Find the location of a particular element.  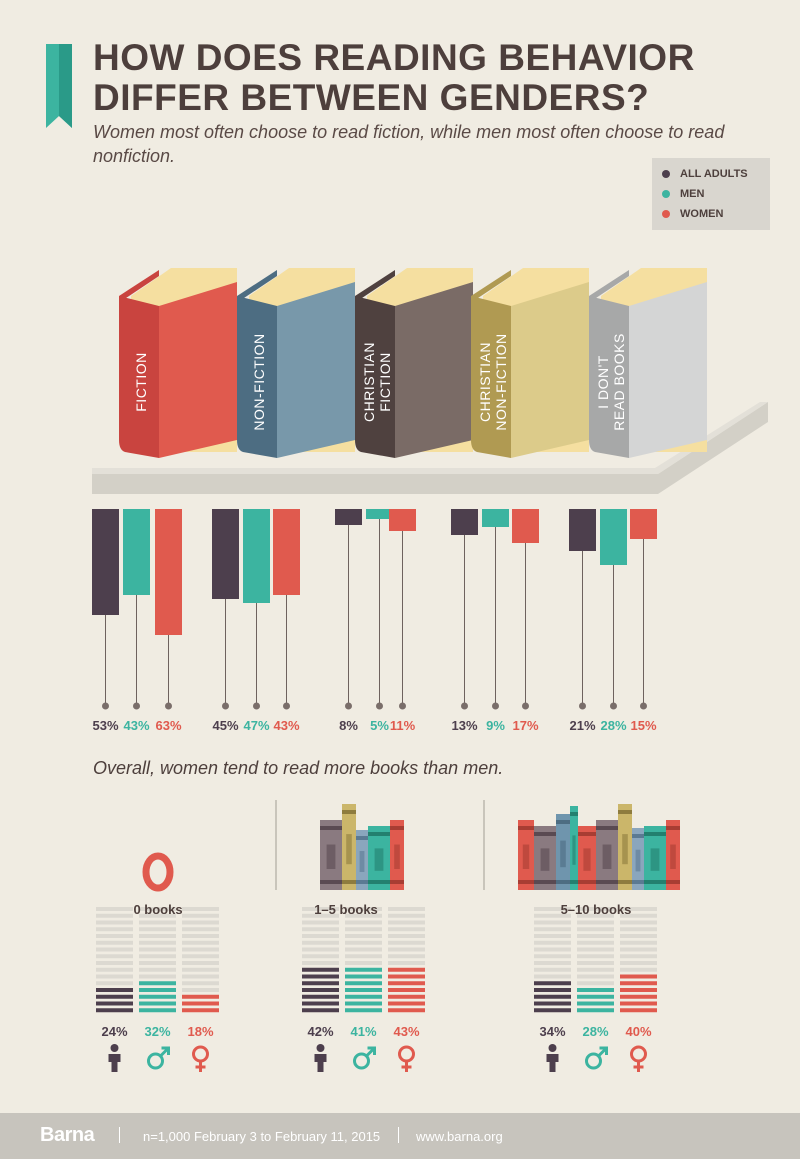

person-legs is located at coordinates (552, 1067).